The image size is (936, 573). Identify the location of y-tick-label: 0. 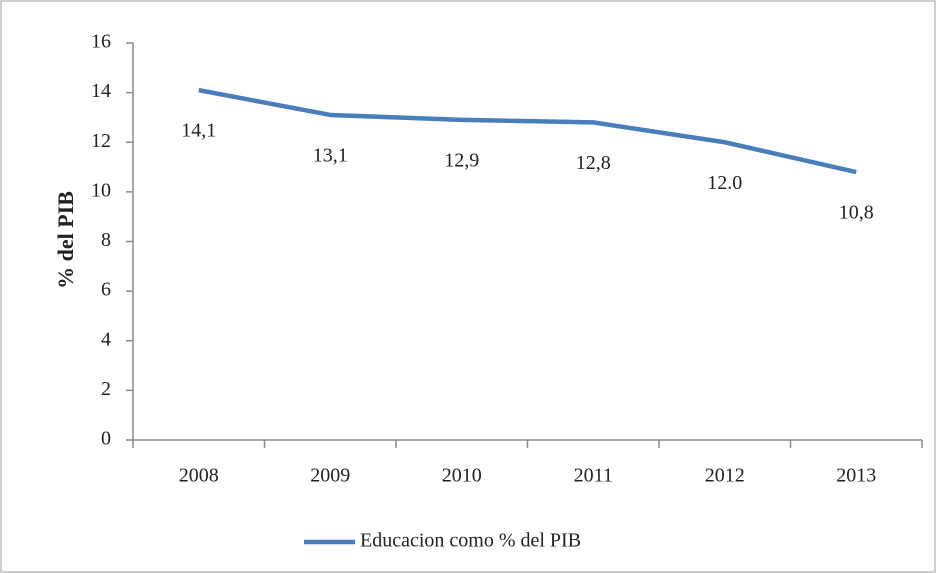
(106, 439).